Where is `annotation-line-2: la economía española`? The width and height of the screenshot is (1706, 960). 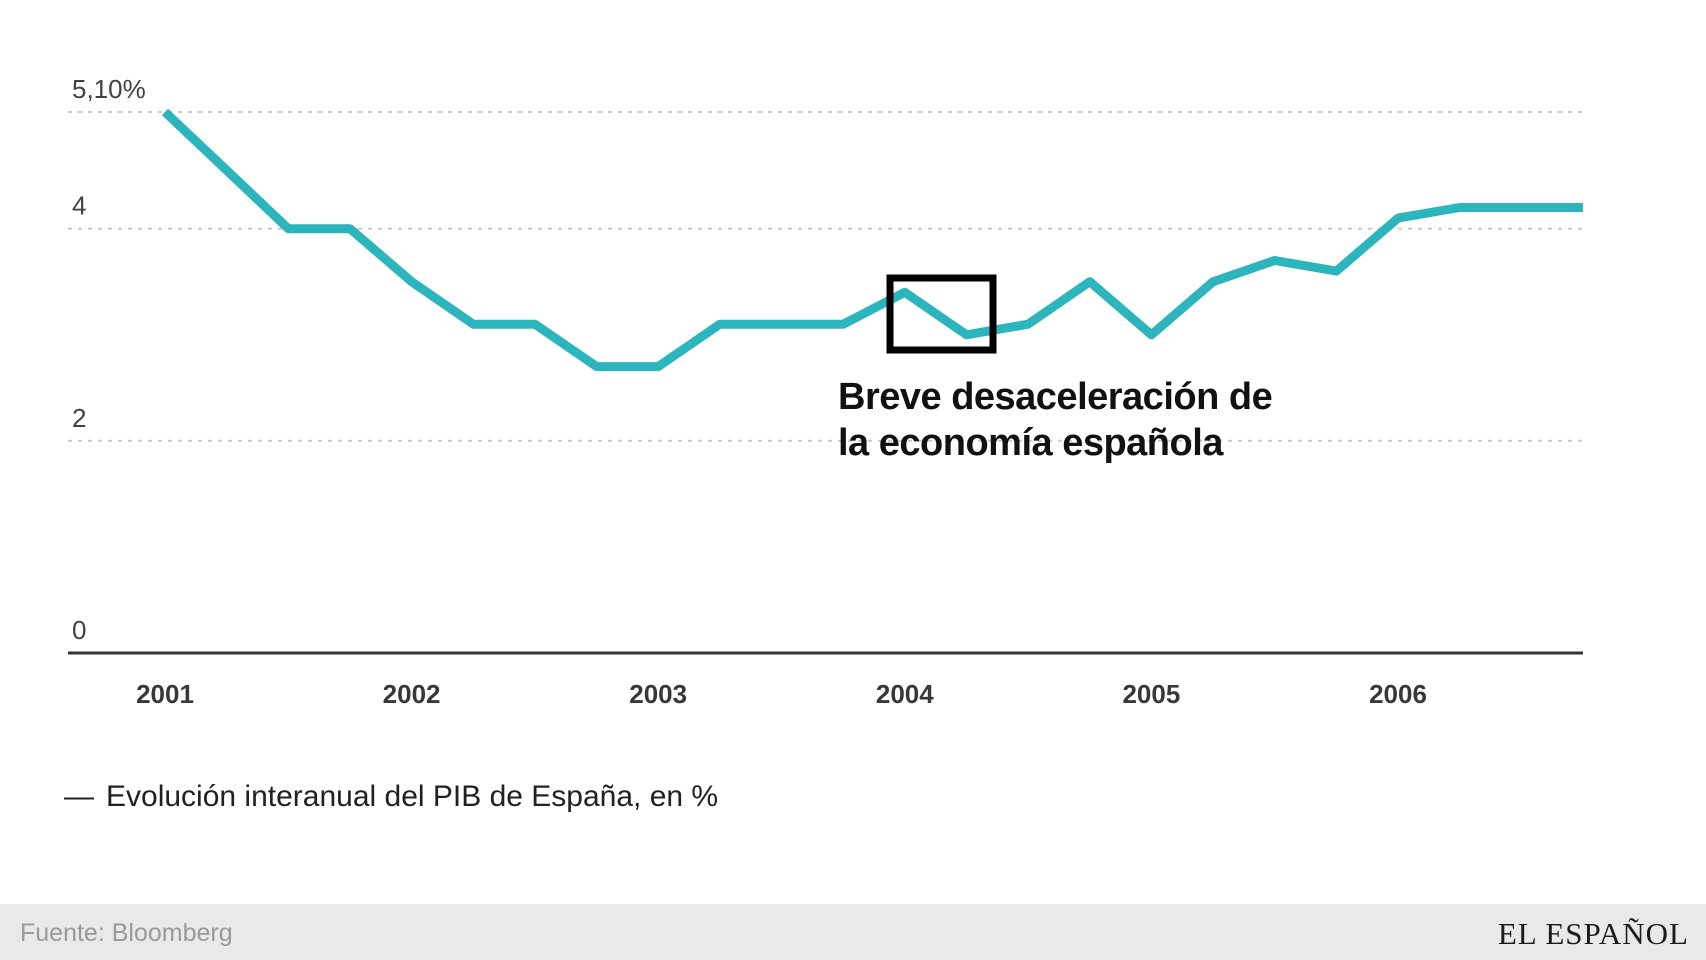
annotation-line-2: la economía española is located at coordinates (1030, 443).